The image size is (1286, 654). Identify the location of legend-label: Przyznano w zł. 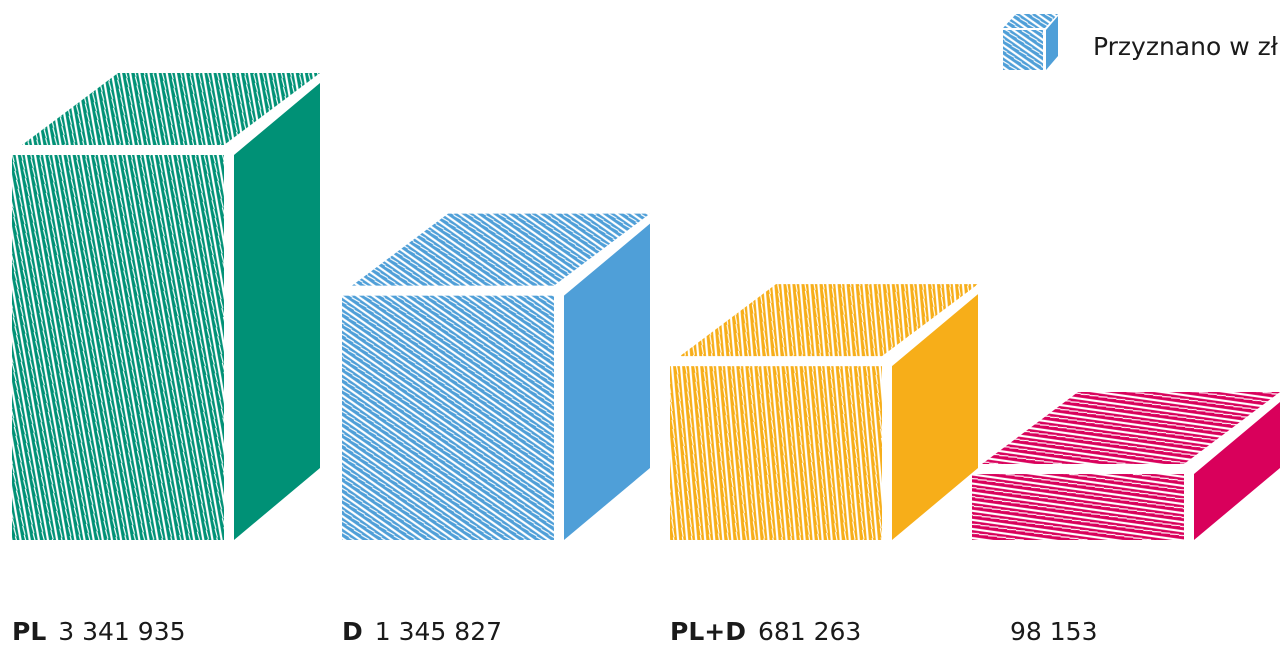
(1186, 46).